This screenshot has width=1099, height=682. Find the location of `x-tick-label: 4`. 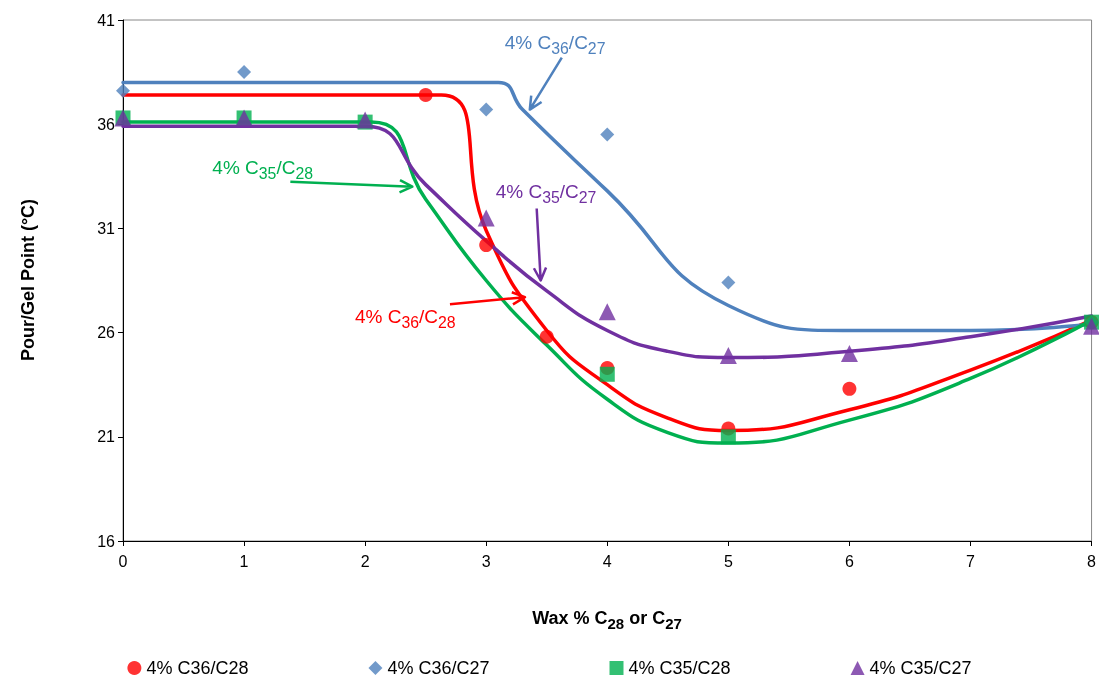

x-tick-label: 4 is located at coordinates (607, 561).